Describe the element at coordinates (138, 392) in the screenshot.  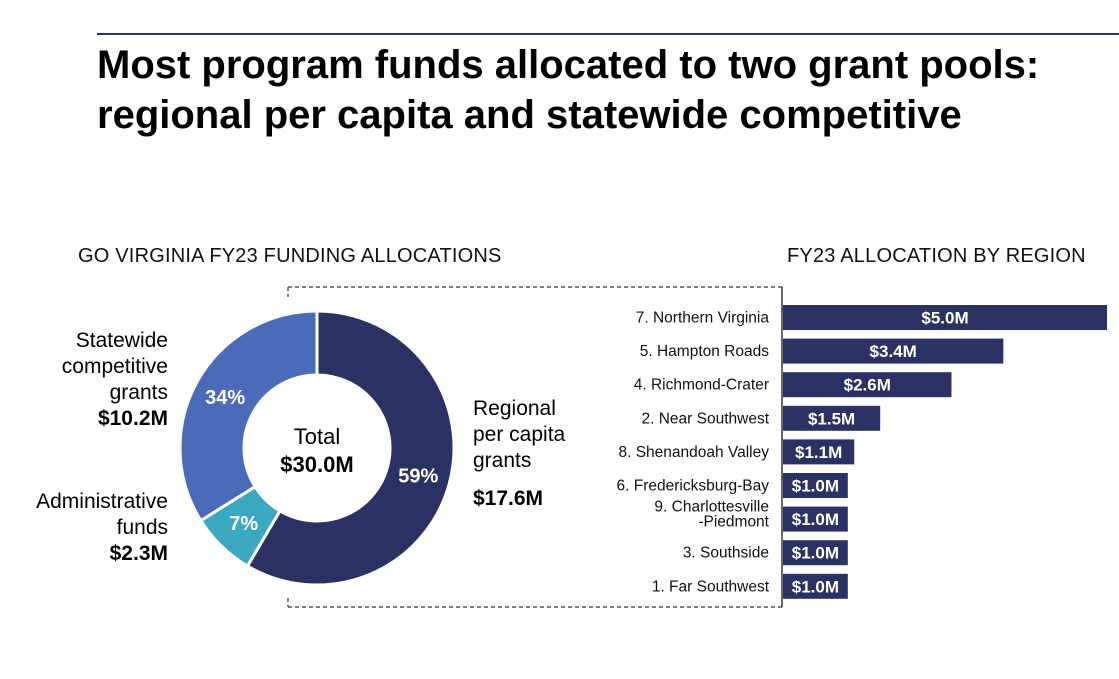
I see `statewide-label-line: grants` at that location.